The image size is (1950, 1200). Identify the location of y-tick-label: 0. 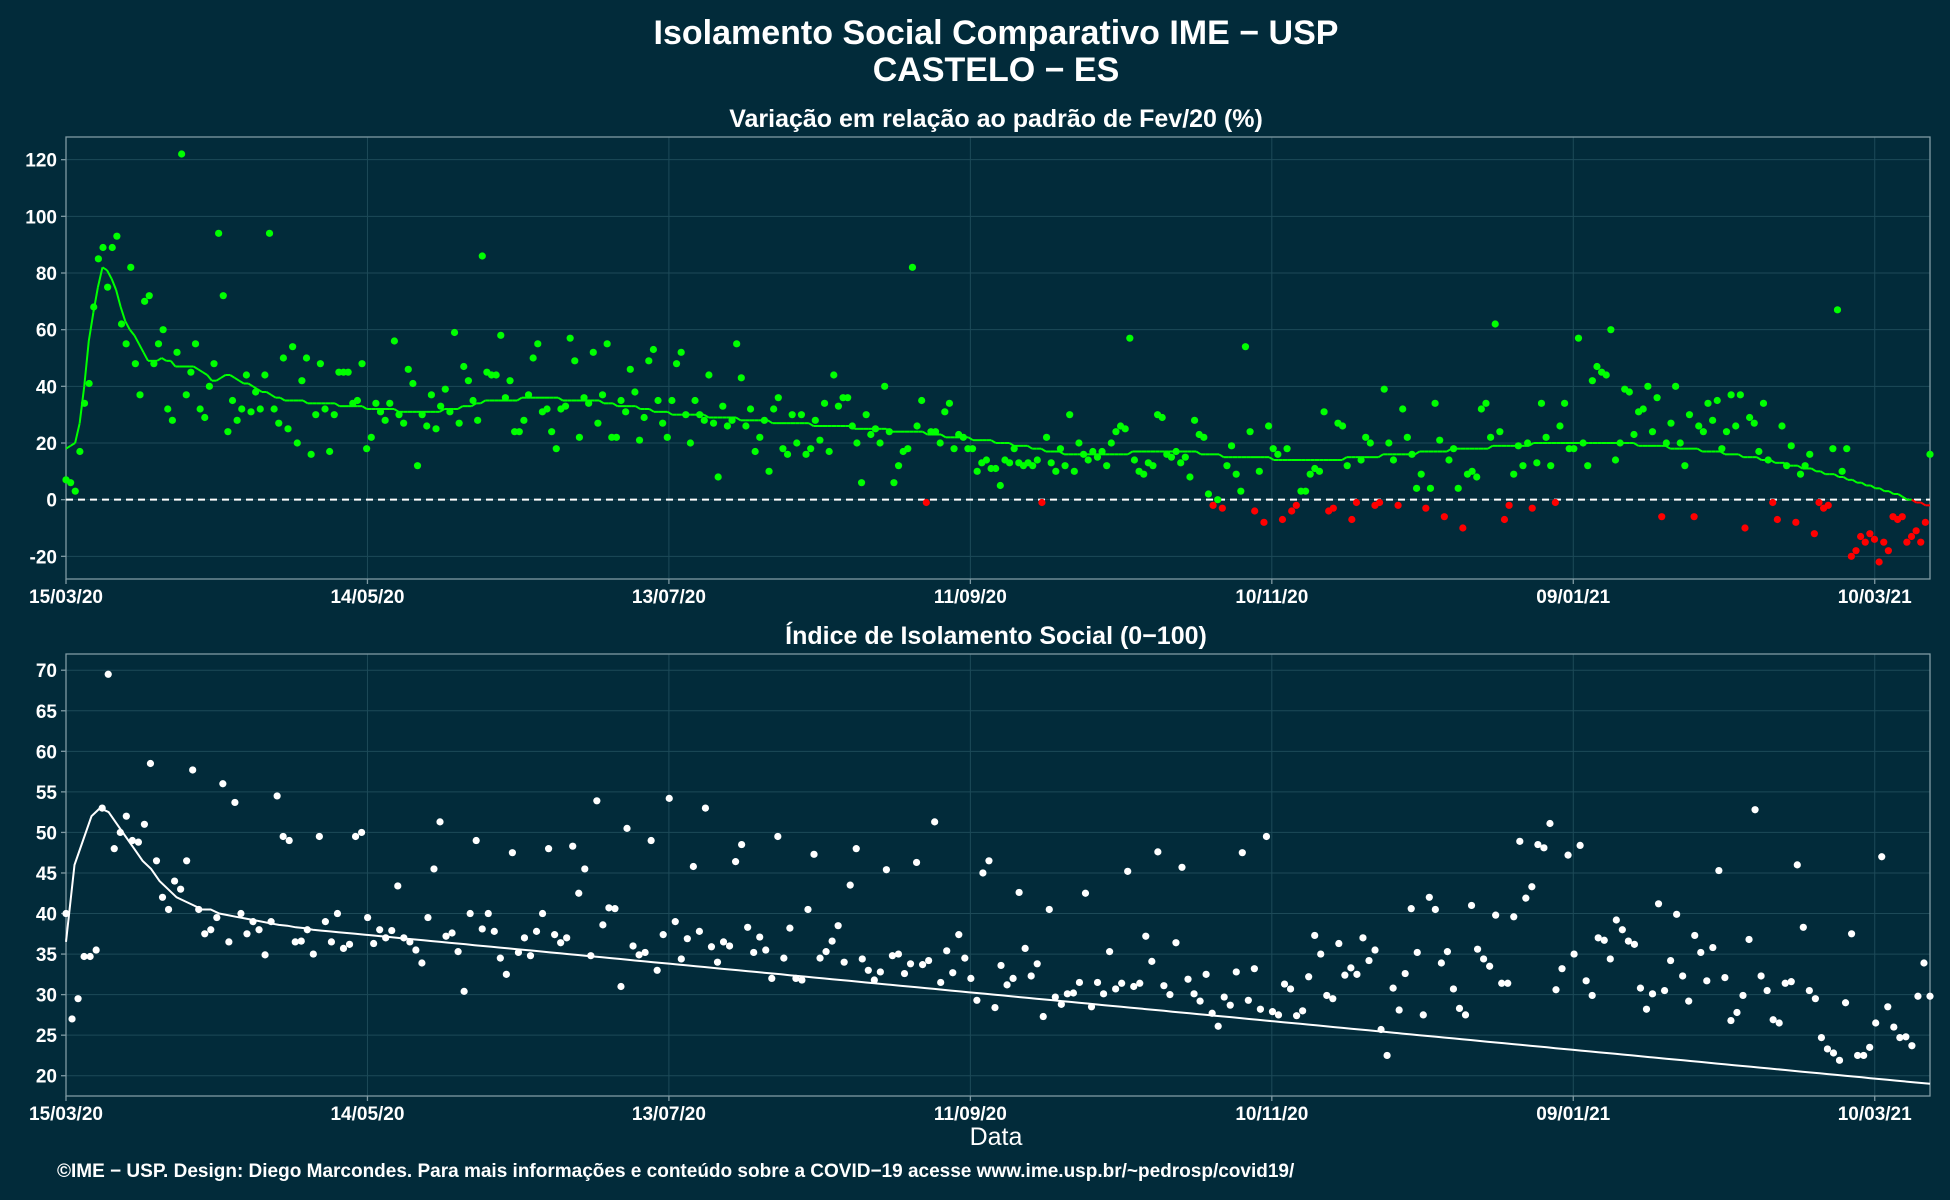
(51, 501).